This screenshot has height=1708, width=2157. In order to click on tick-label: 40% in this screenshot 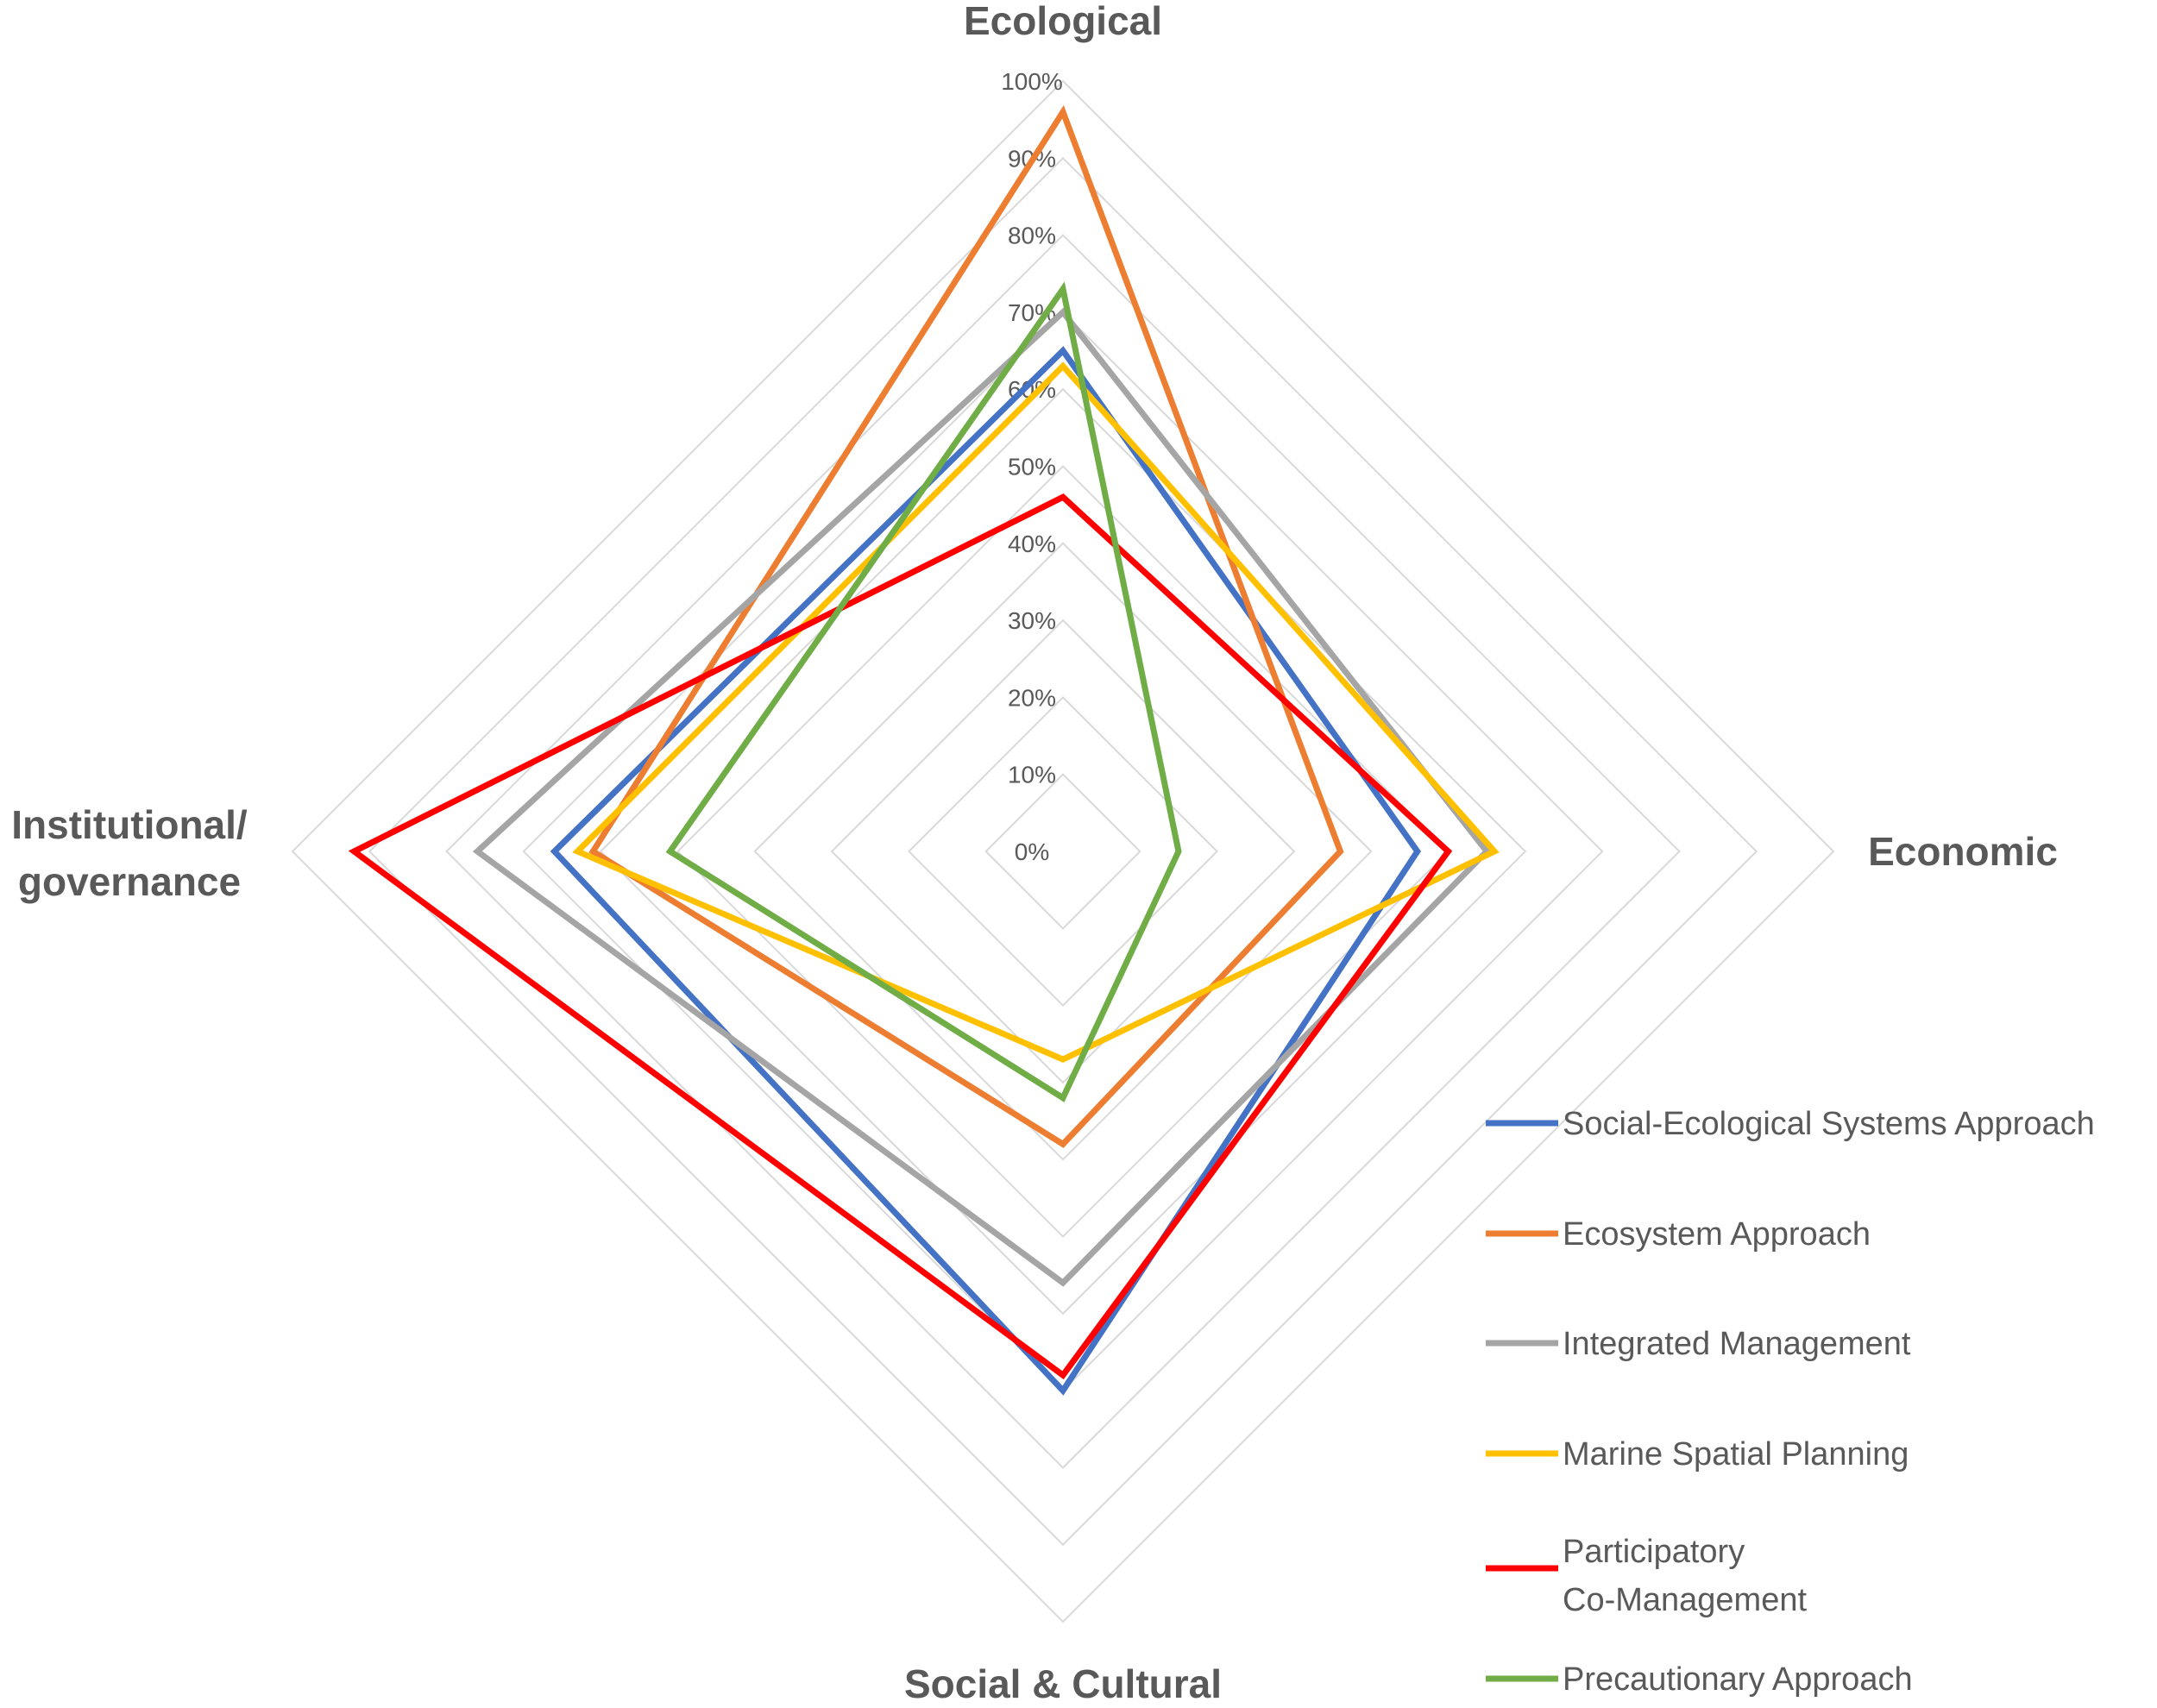, I will do `click(1032, 544)`.